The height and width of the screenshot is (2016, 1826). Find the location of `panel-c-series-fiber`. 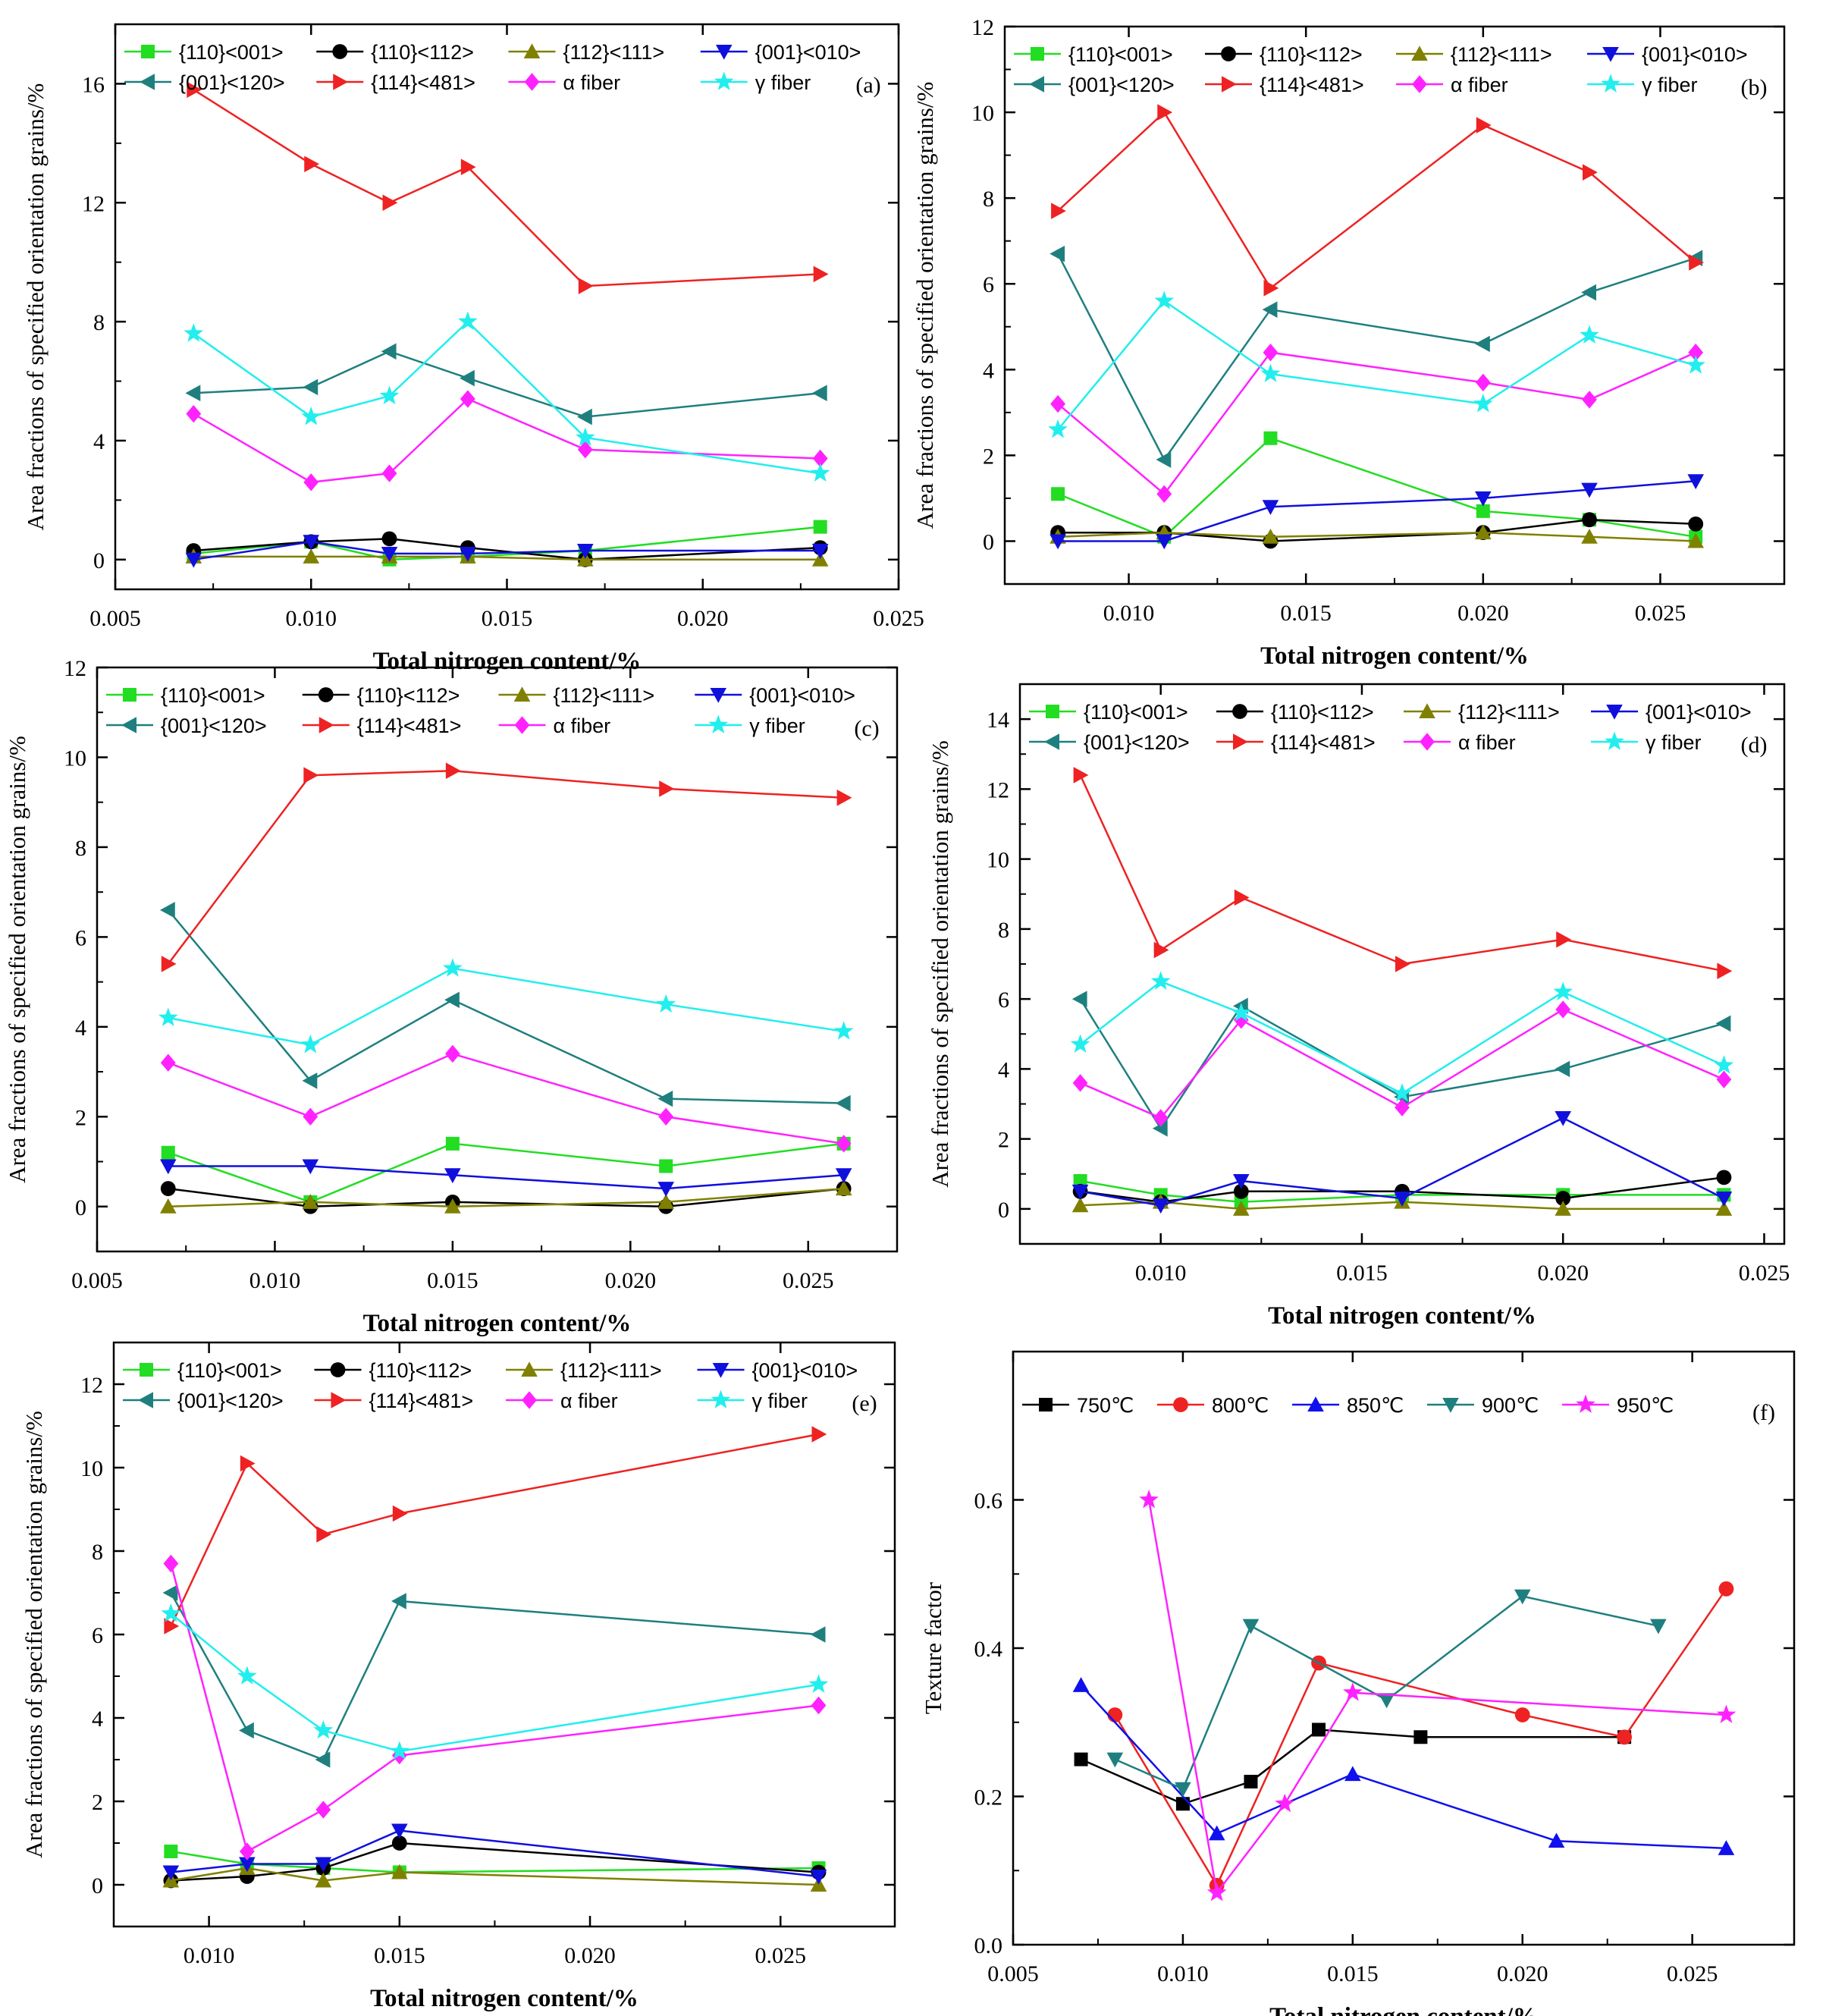

panel-c-series-fiber is located at coordinates (506, 1006).